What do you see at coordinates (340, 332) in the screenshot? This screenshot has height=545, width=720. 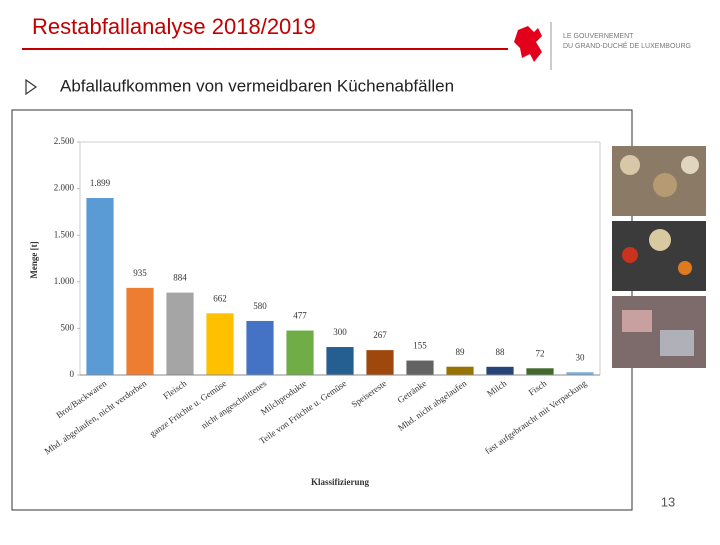 I see `value-label: 300` at bounding box center [340, 332].